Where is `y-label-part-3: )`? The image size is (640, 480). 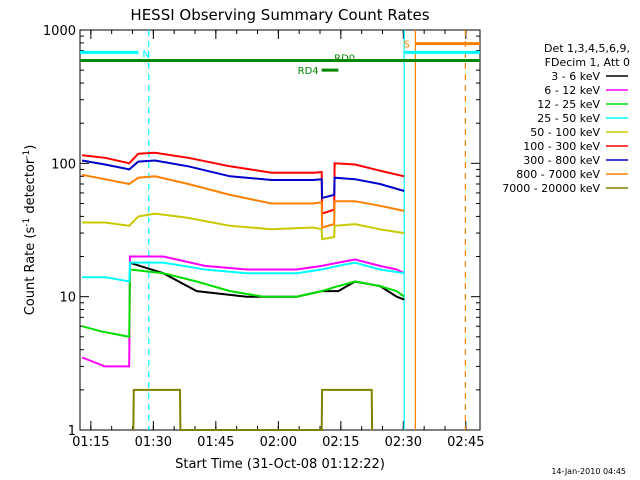 y-label-part-3: ) is located at coordinates (30, 147).